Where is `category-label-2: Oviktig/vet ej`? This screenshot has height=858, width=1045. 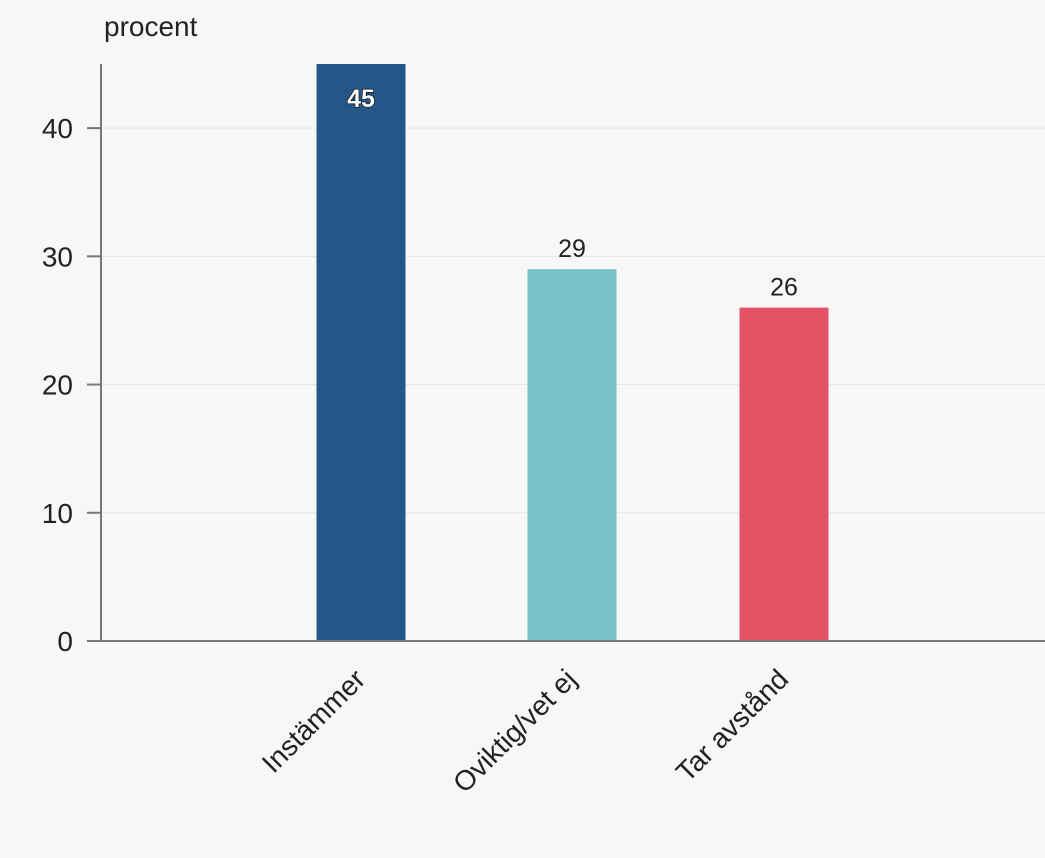 category-label-2: Oviktig/vet ej is located at coordinates (514, 730).